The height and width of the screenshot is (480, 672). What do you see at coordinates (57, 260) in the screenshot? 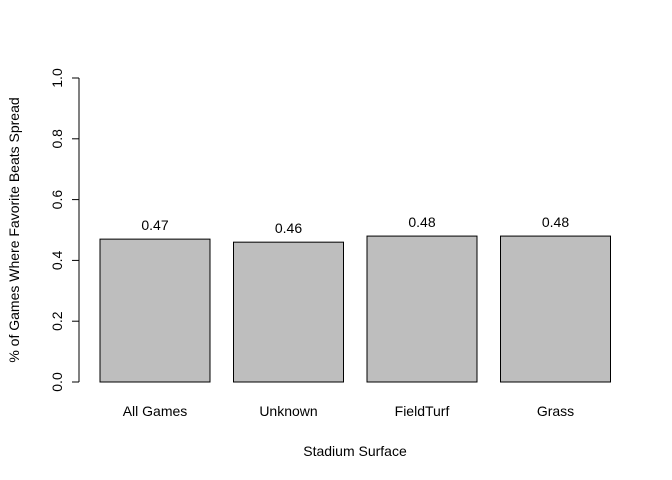
I see `y-tick-label: 0.4` at bounding box center [57, 260].